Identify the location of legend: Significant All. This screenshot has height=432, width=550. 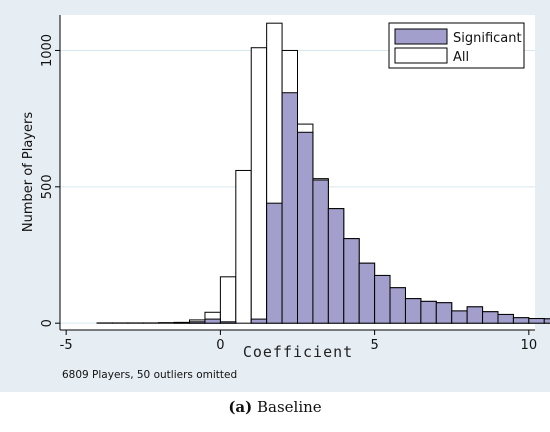
(456, 45).